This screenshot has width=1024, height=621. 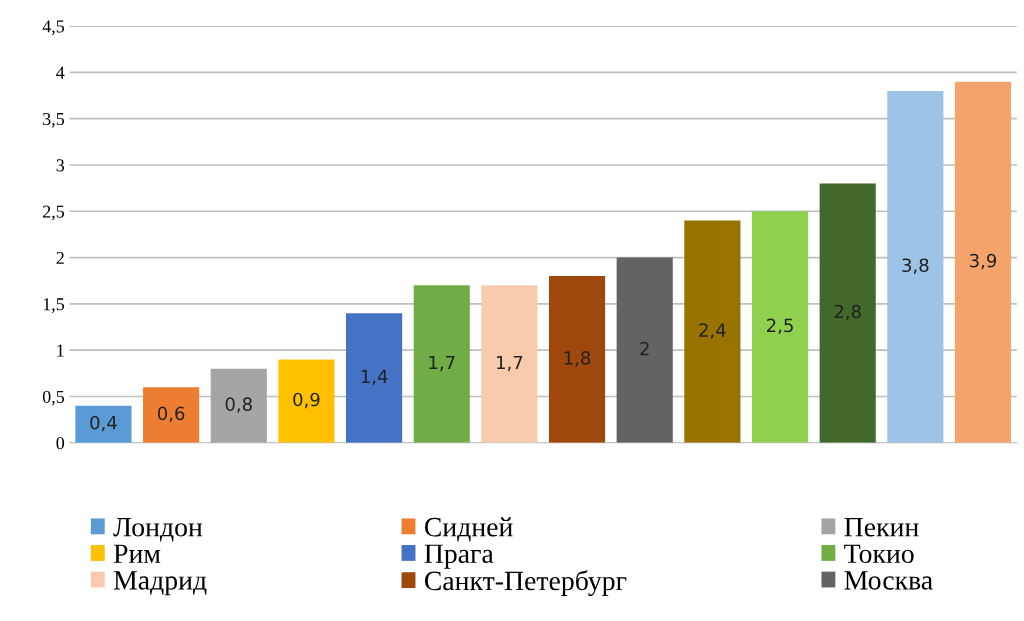 I want to click on y-tick-label: 4,5, so click(x=53, y=28).